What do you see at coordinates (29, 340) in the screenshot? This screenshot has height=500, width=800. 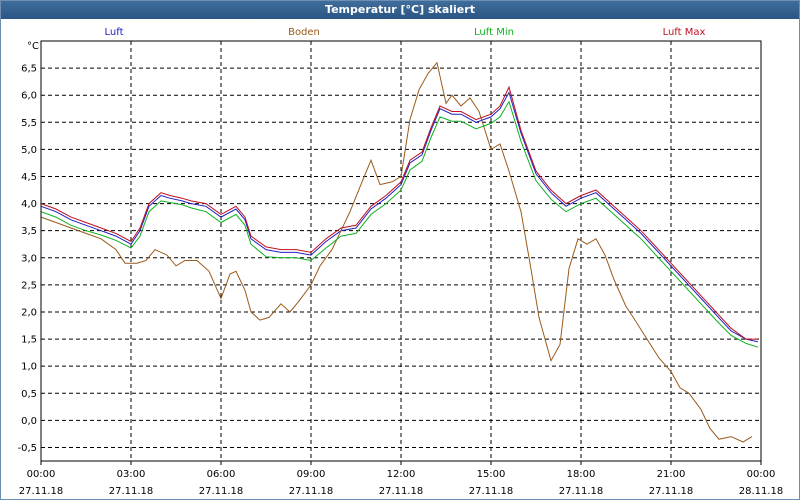 I see `y-tick-label: 1,5` at bounding box center [29, 340].